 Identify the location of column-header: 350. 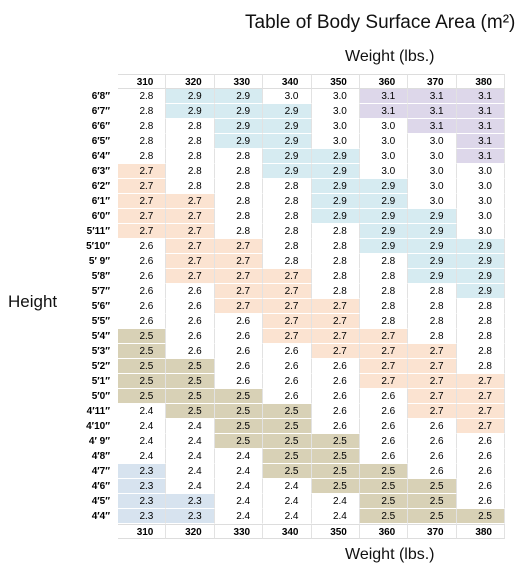
(335, 81).